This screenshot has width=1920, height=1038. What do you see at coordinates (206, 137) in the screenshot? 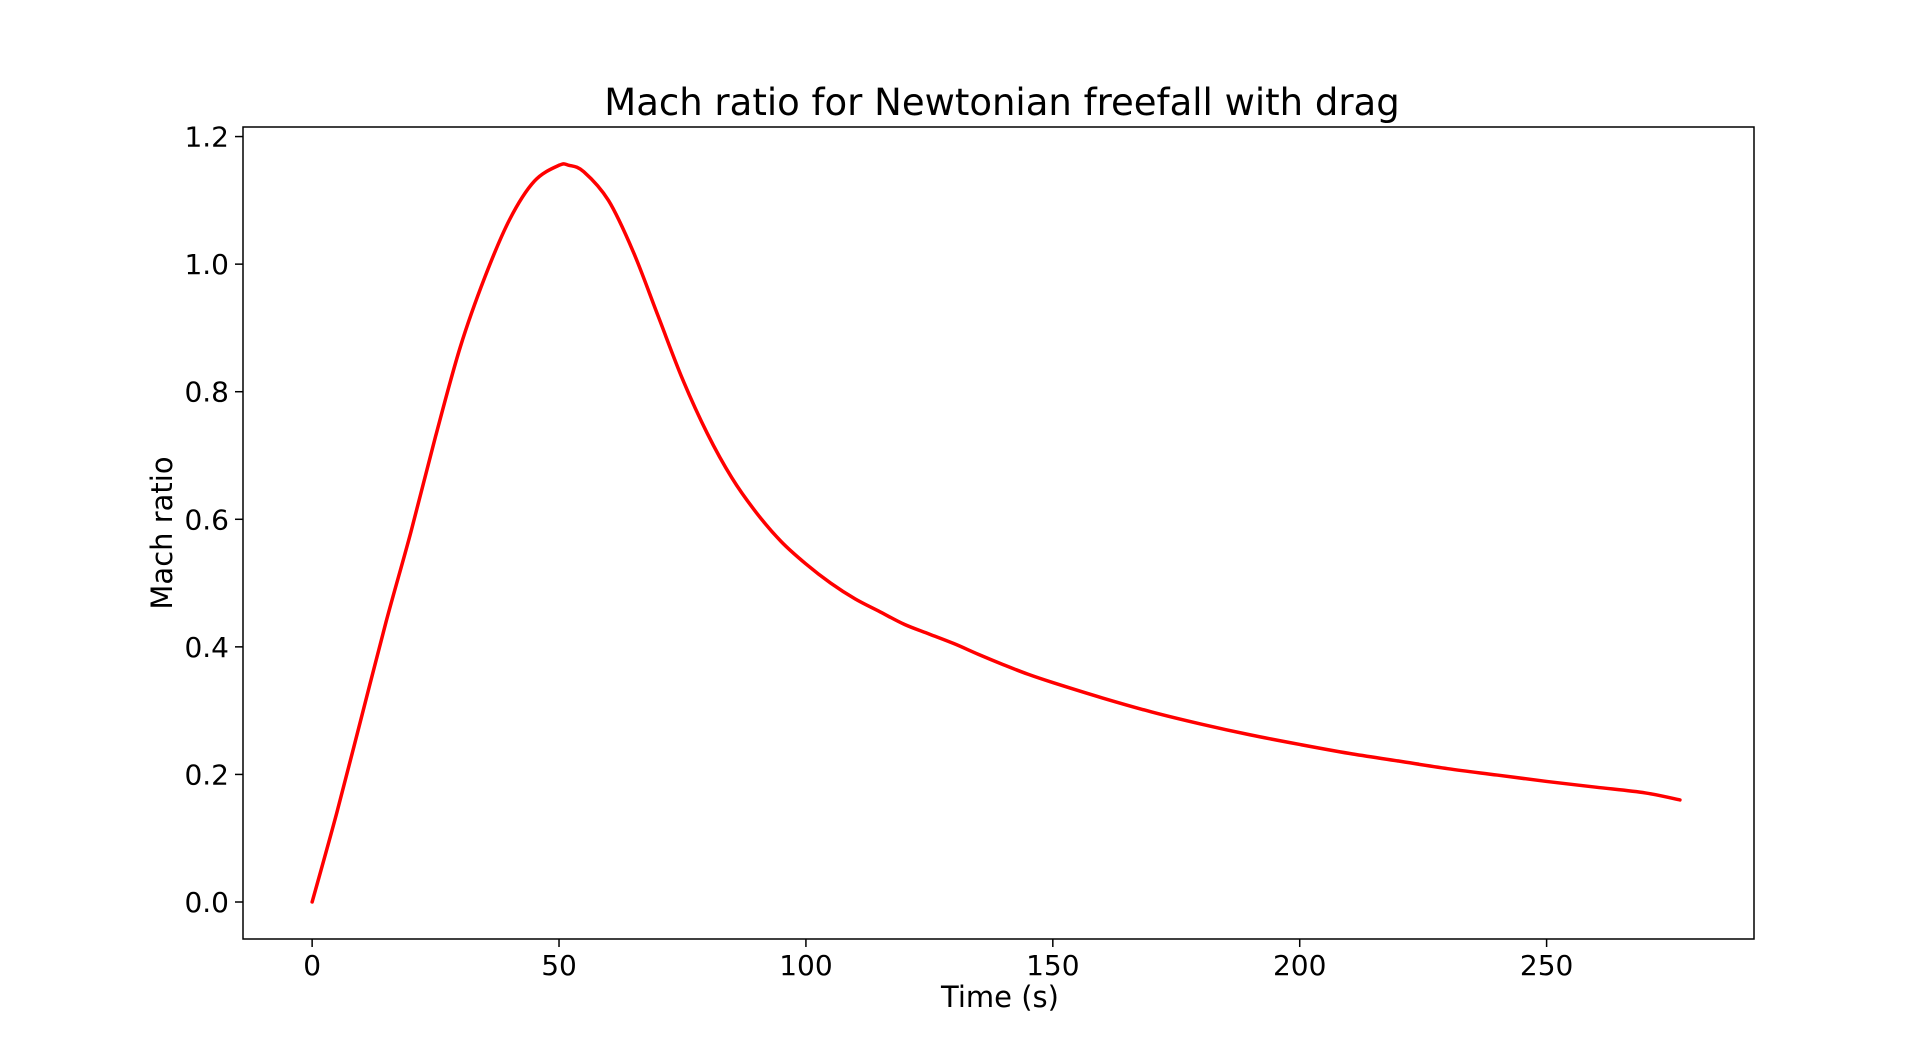
I see `y-tick-label: 1.2` at bounding box center [206, 137].